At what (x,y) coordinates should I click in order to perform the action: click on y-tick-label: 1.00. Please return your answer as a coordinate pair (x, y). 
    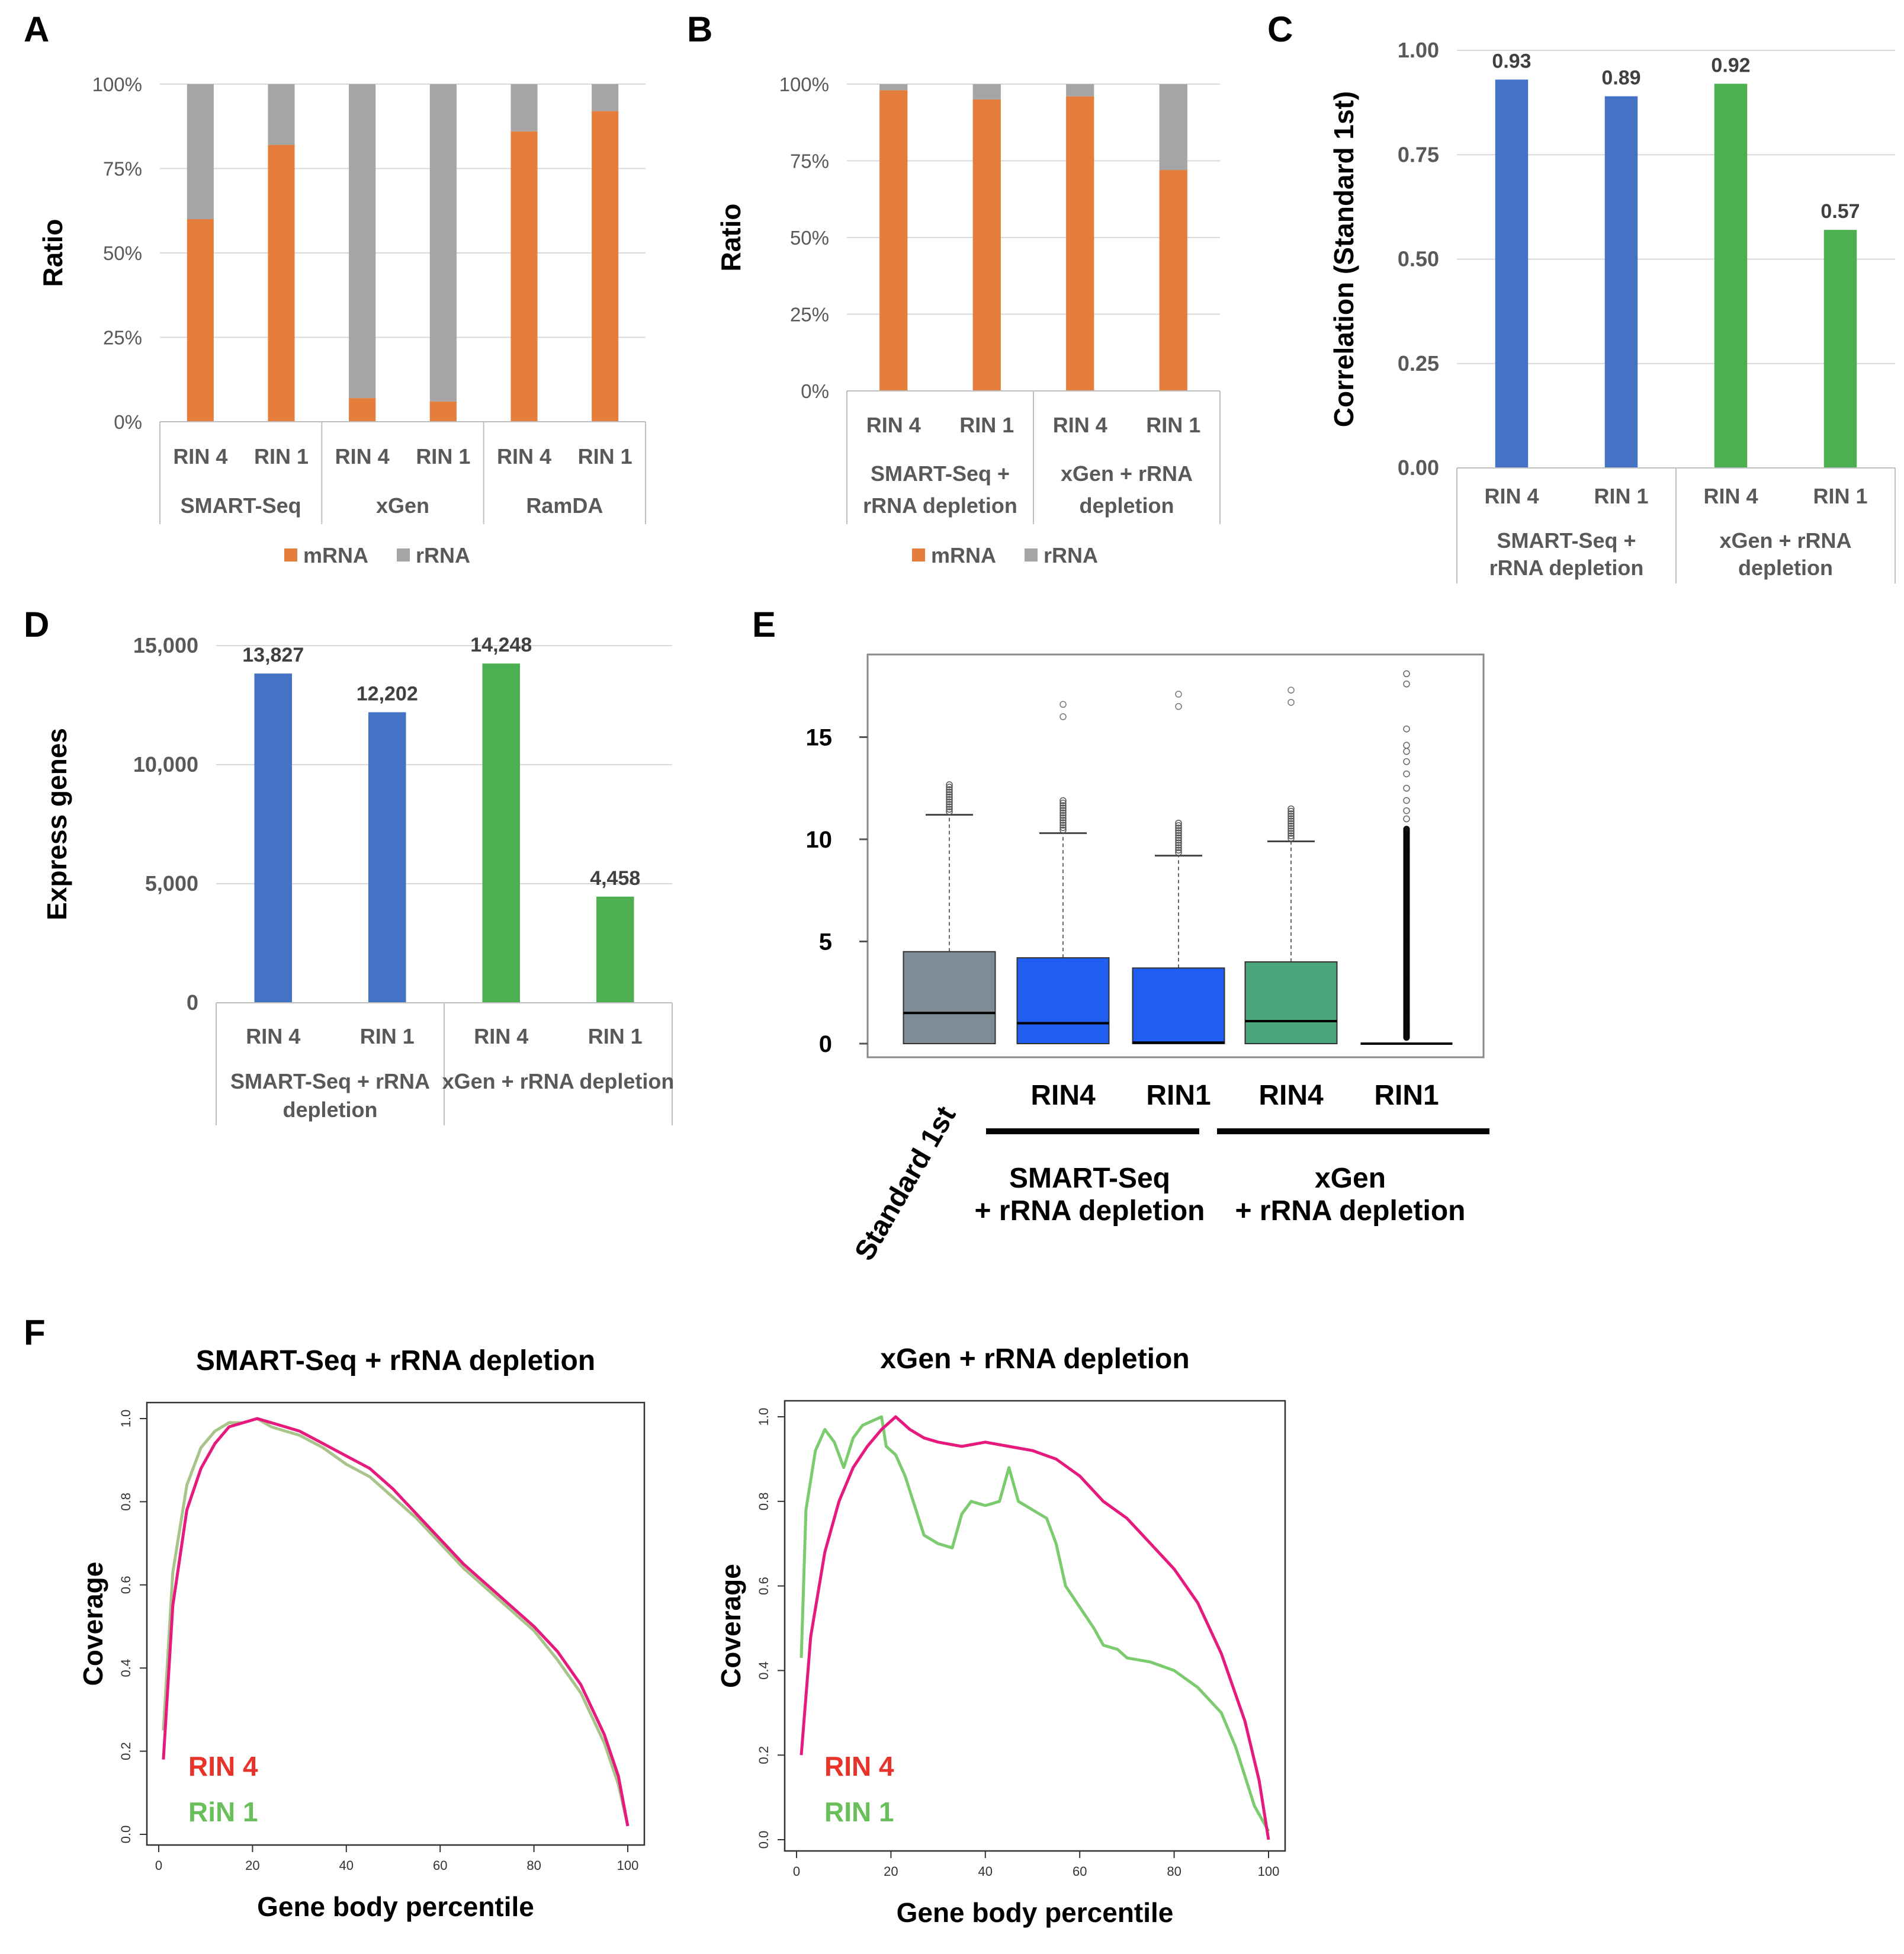
    Looking at the image, I should click on (1418, 50).